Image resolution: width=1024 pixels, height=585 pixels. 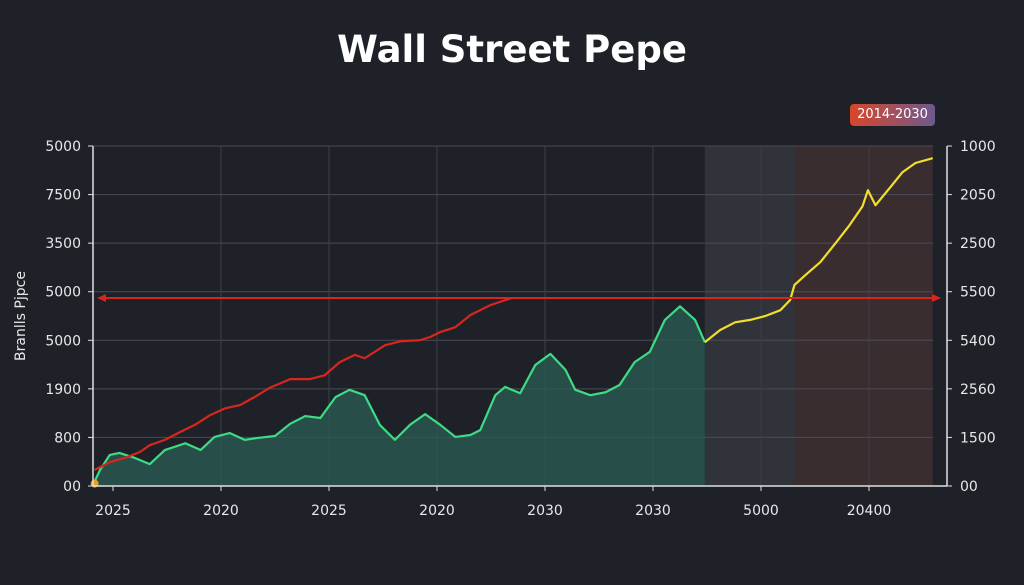 What do you see at coordinates (978, 341) in the screenshot?
I see `y-right-tick-label: 5400` at bounding box center [978, 341].